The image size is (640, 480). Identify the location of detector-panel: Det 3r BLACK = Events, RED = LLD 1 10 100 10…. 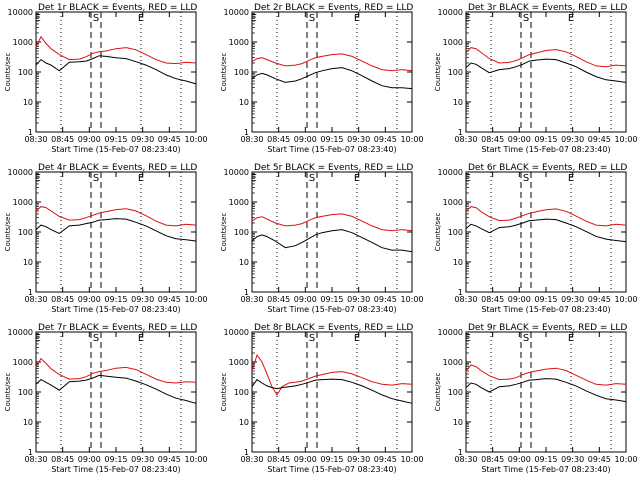
(536, 78).